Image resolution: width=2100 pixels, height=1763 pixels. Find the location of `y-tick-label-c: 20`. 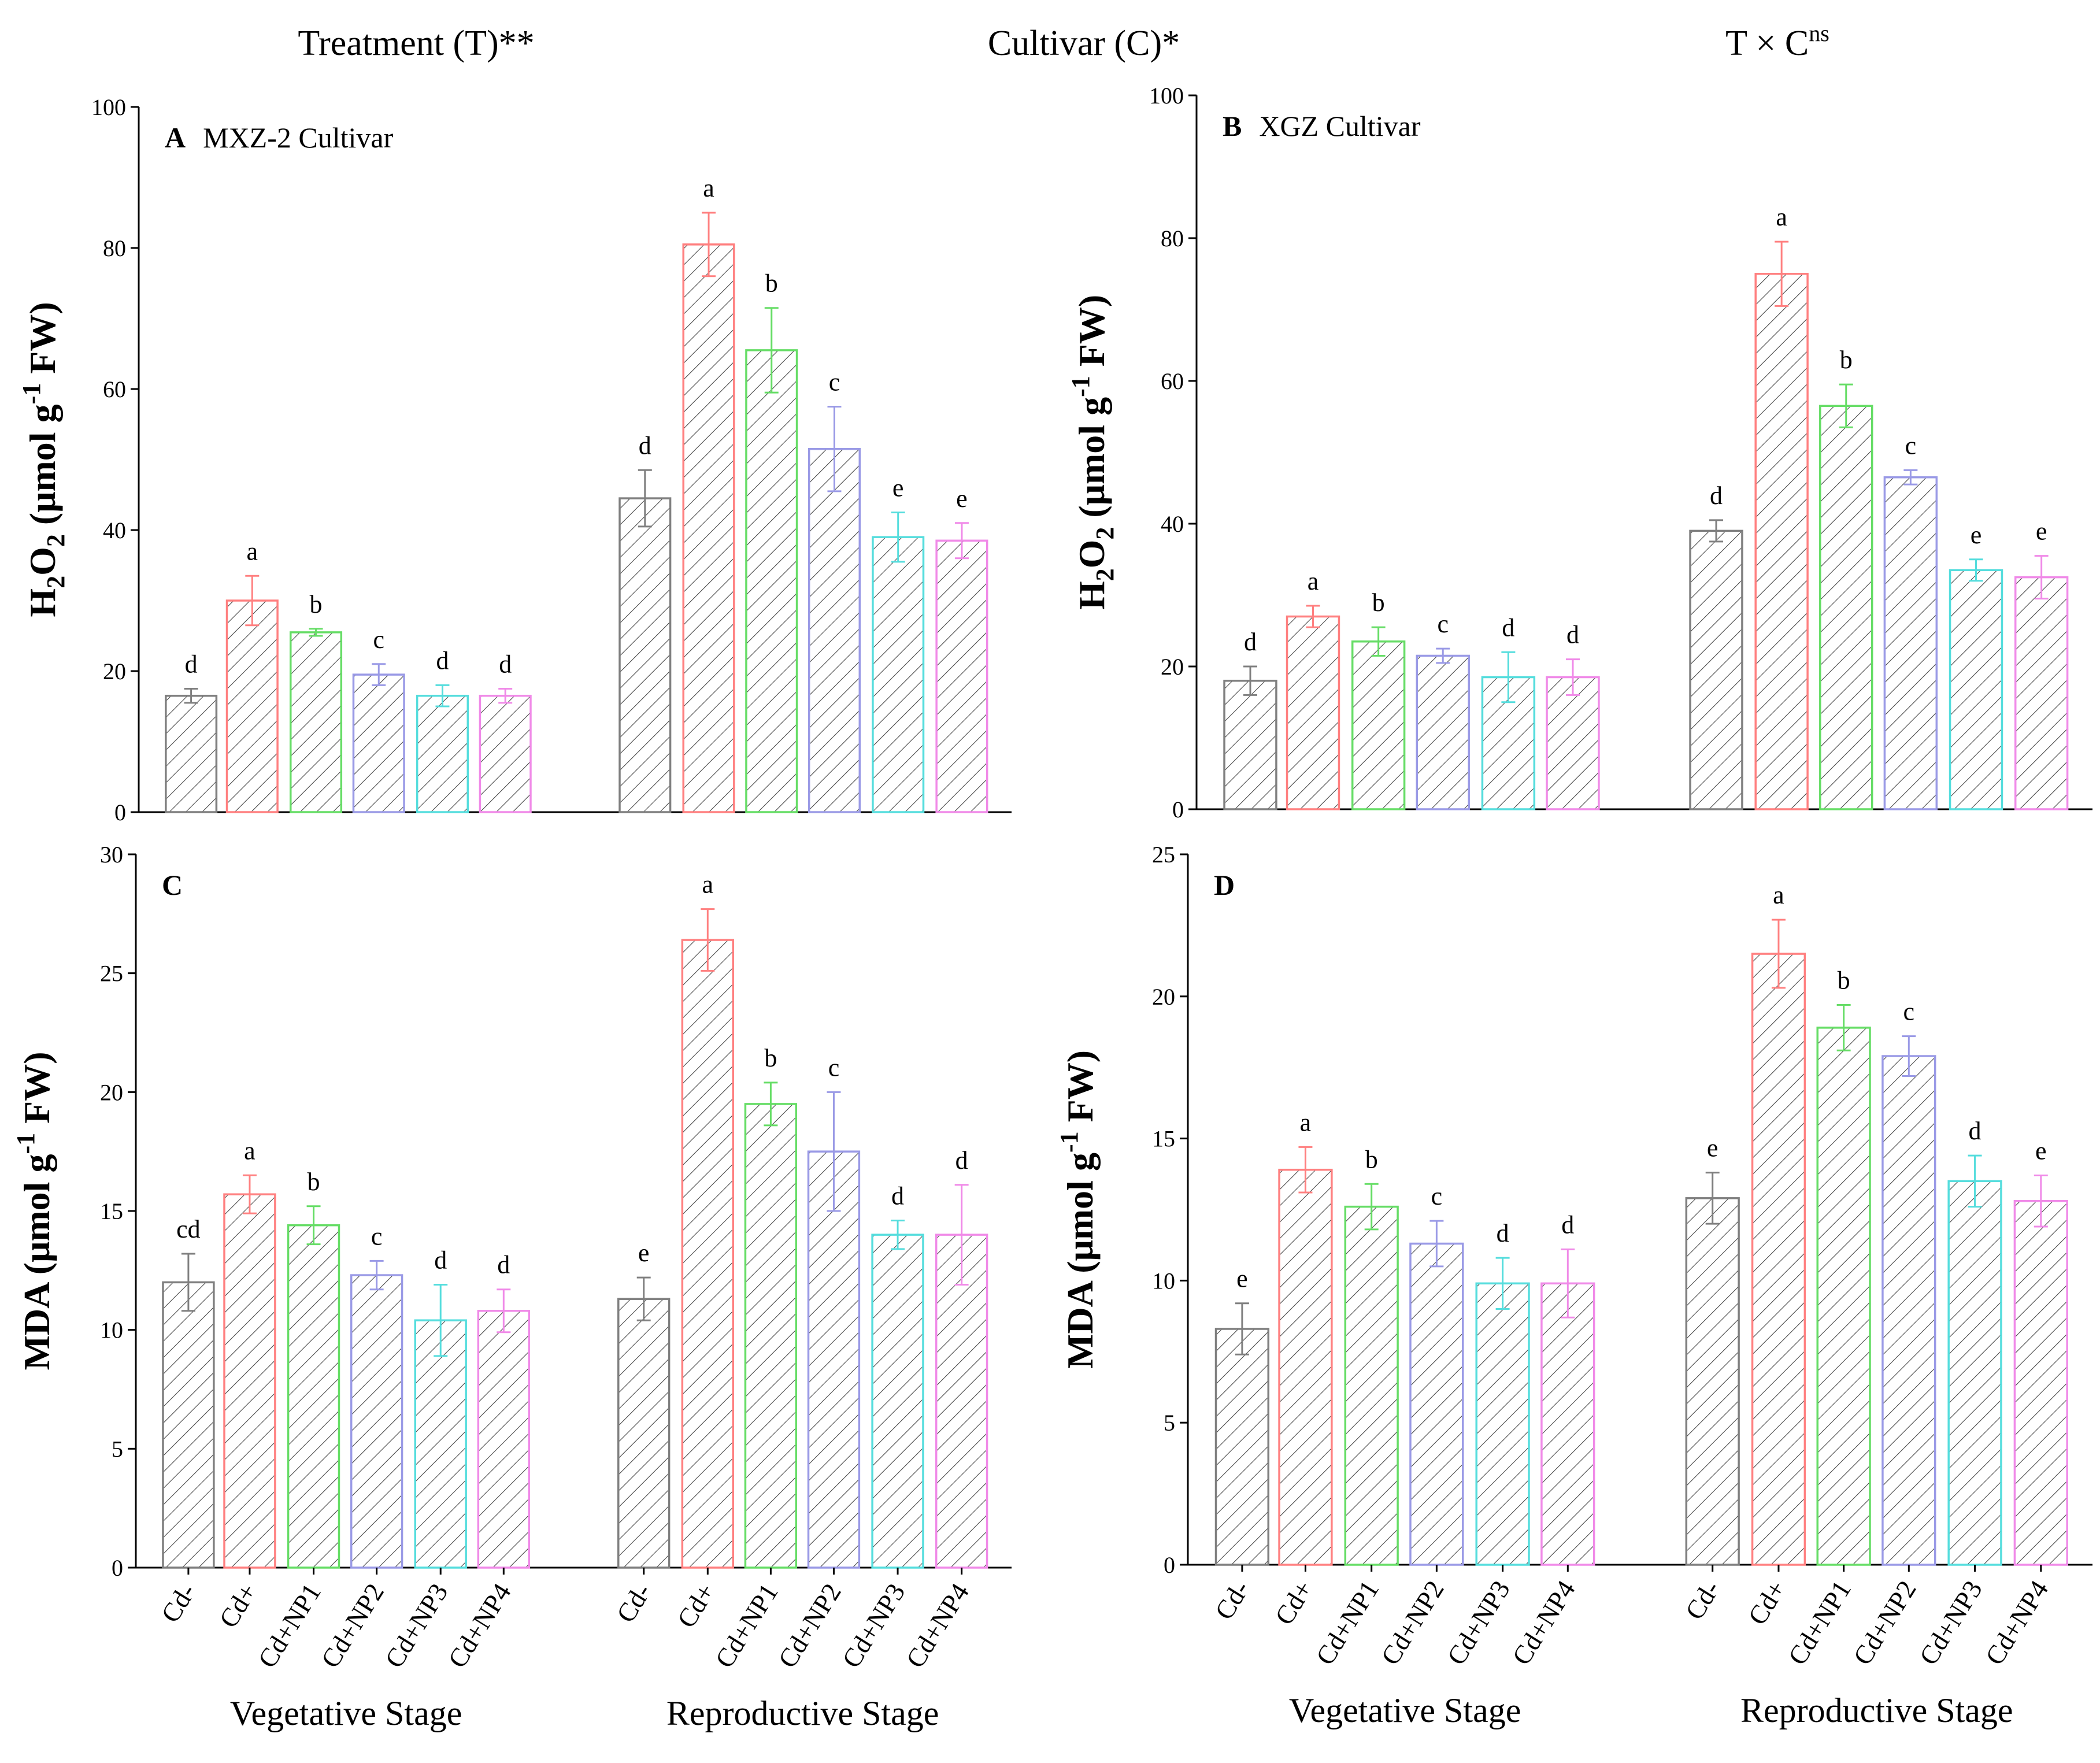

y-tick-label-c: 20 is located at coordinates (112, 1092).